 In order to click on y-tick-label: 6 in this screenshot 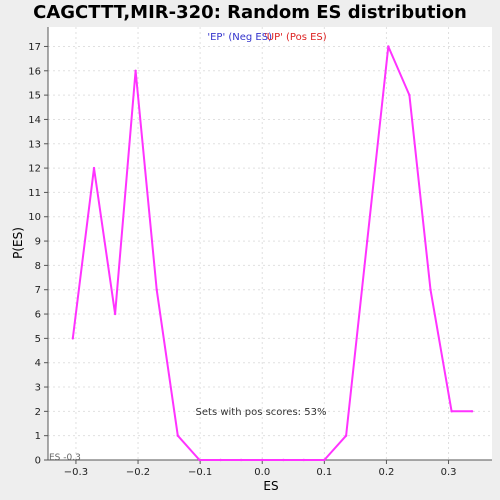, I will do `click(38, 315)`.